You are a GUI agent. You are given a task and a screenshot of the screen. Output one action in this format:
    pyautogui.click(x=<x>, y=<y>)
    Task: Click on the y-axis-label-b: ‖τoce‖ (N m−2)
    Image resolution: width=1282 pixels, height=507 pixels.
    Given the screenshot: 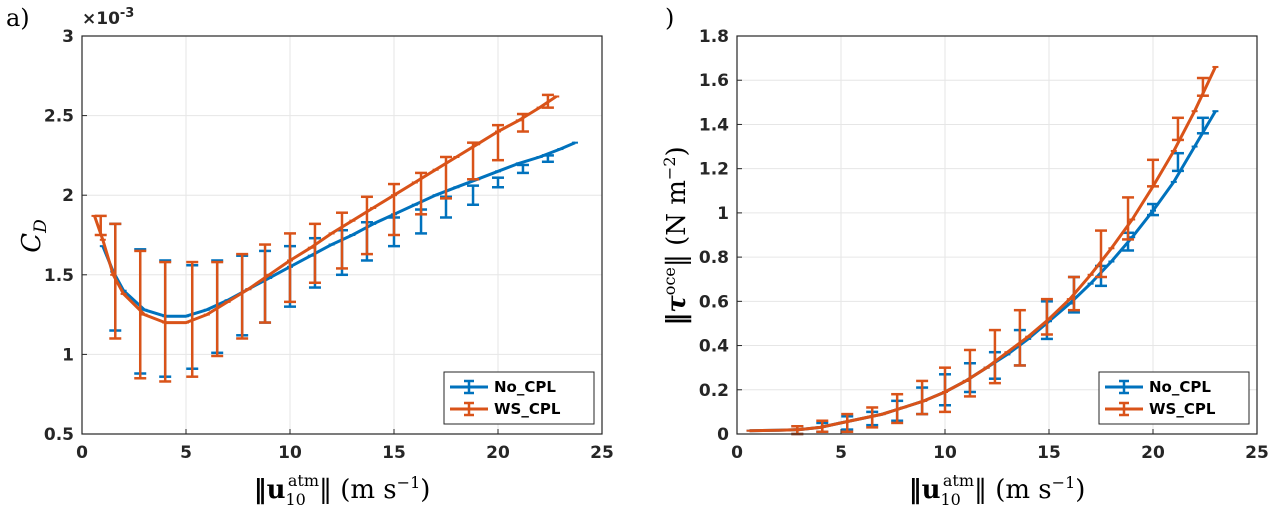 What is the action you would take?
    pyautogui.click(x=676, y=235)
    